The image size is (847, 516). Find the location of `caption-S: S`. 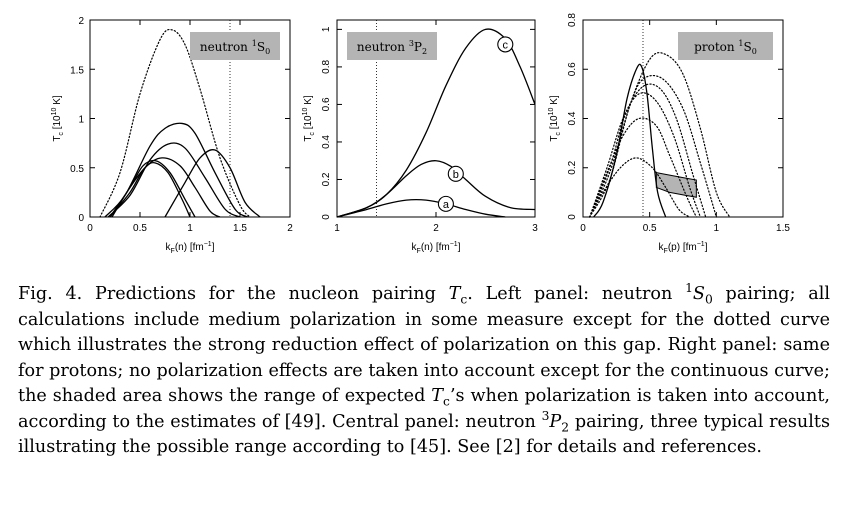

caption-S: S is located at coordinates (698, 294).